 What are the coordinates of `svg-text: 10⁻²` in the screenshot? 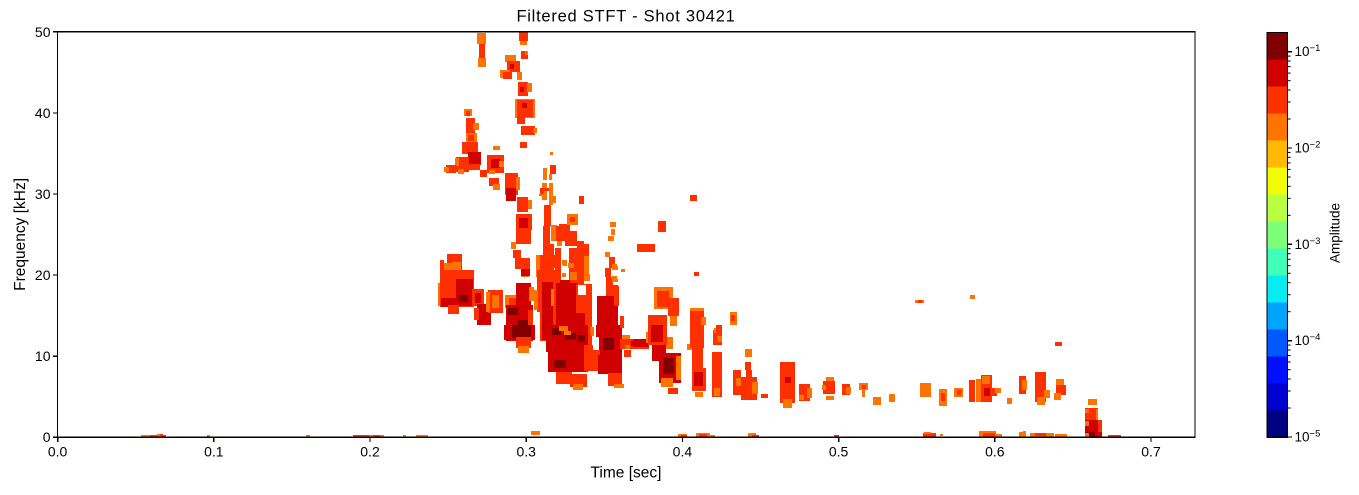 It's located at (1308, 148).